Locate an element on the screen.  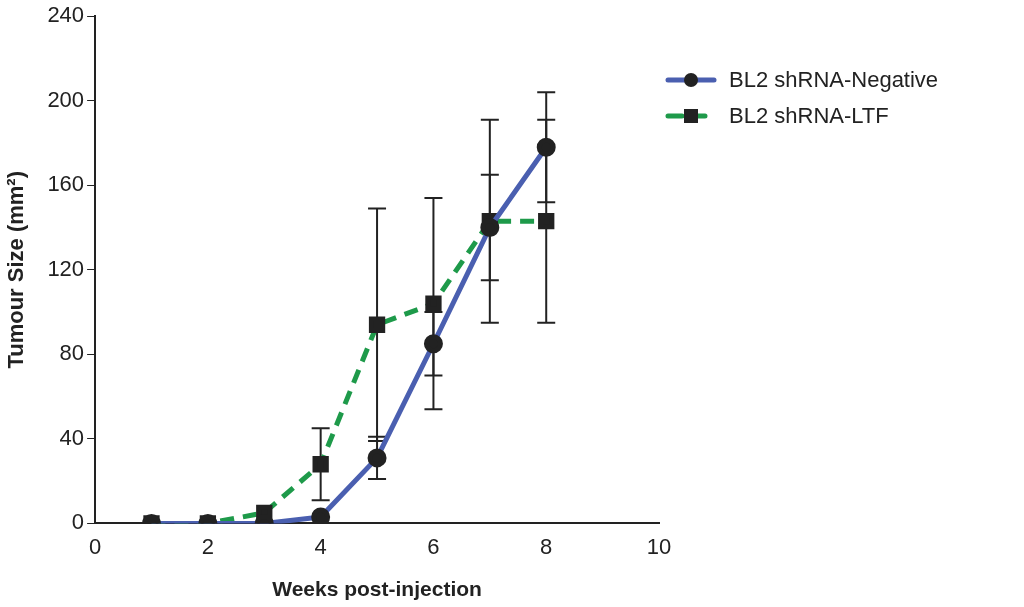
y-tick-label: 40 is located at coordinates (72, 437).